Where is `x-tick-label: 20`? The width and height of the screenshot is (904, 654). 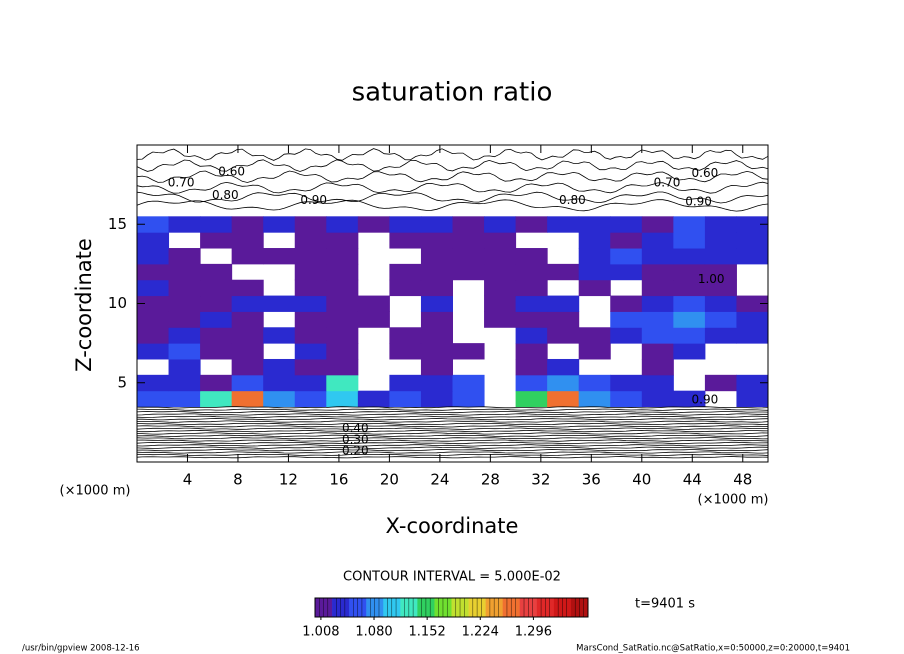
x-tick-label: 20 is located at coordinates (389, 480).